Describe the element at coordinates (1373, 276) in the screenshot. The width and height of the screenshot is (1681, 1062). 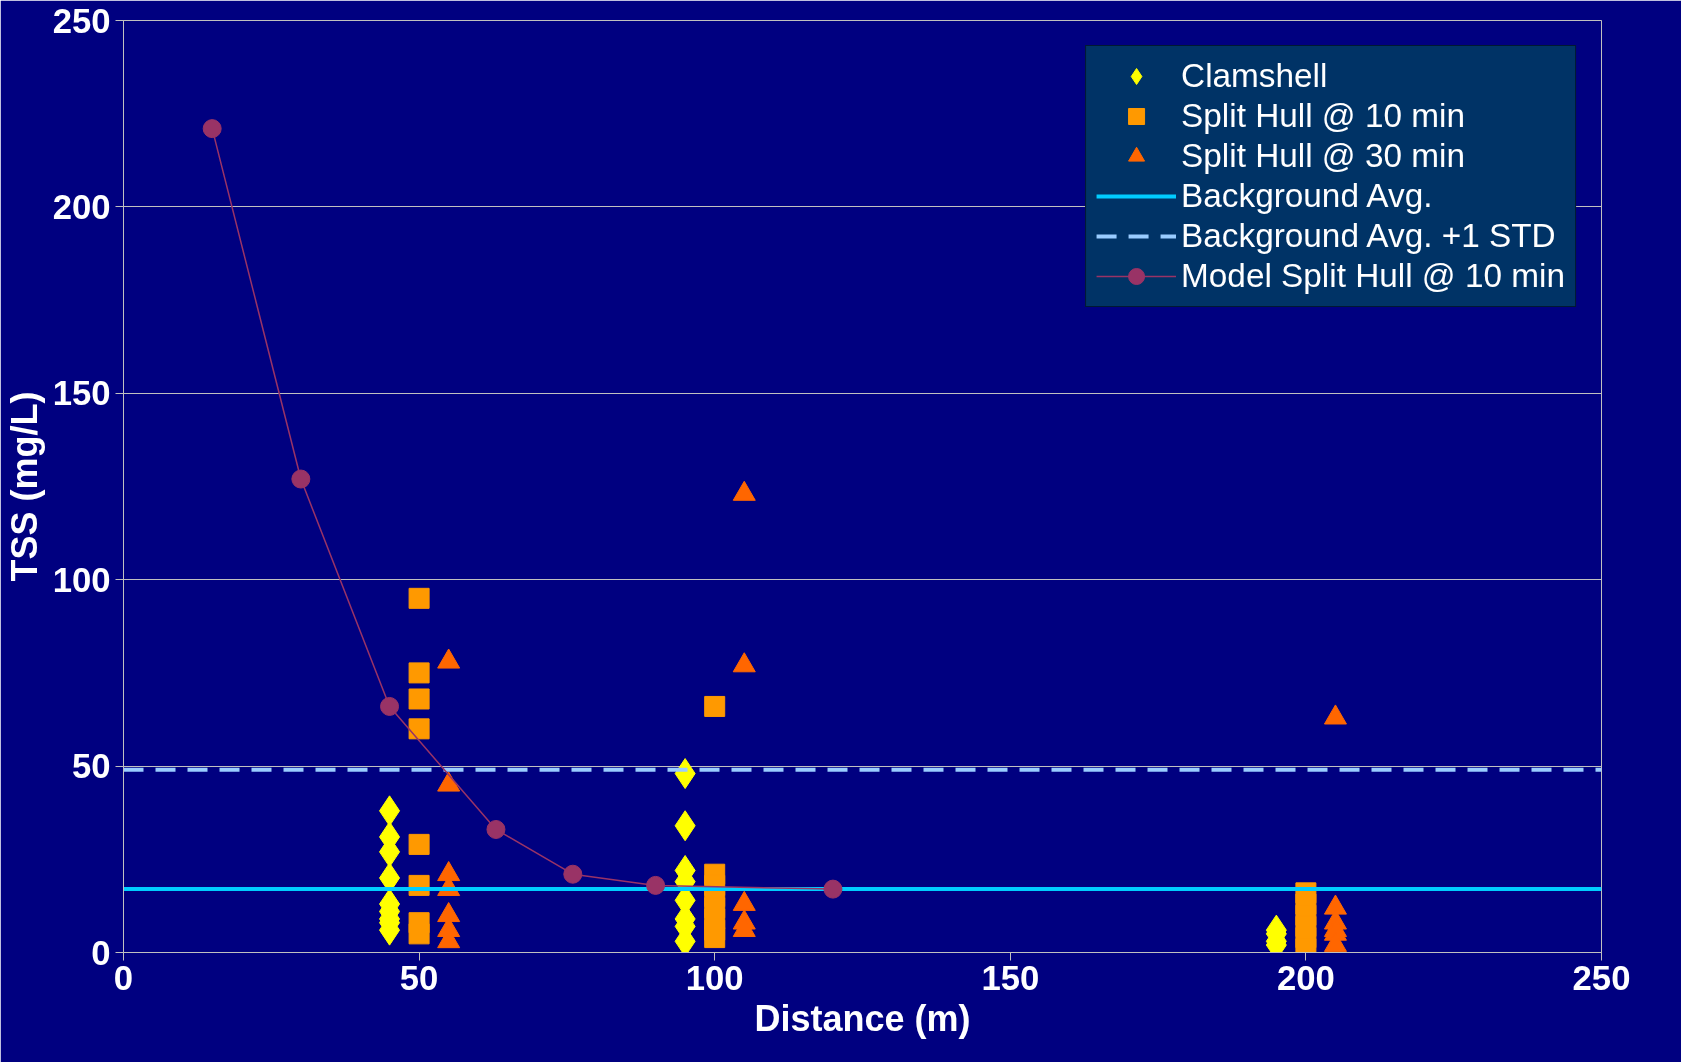
I see `legend-label: Model Split Hull @ 10 min` at that location.